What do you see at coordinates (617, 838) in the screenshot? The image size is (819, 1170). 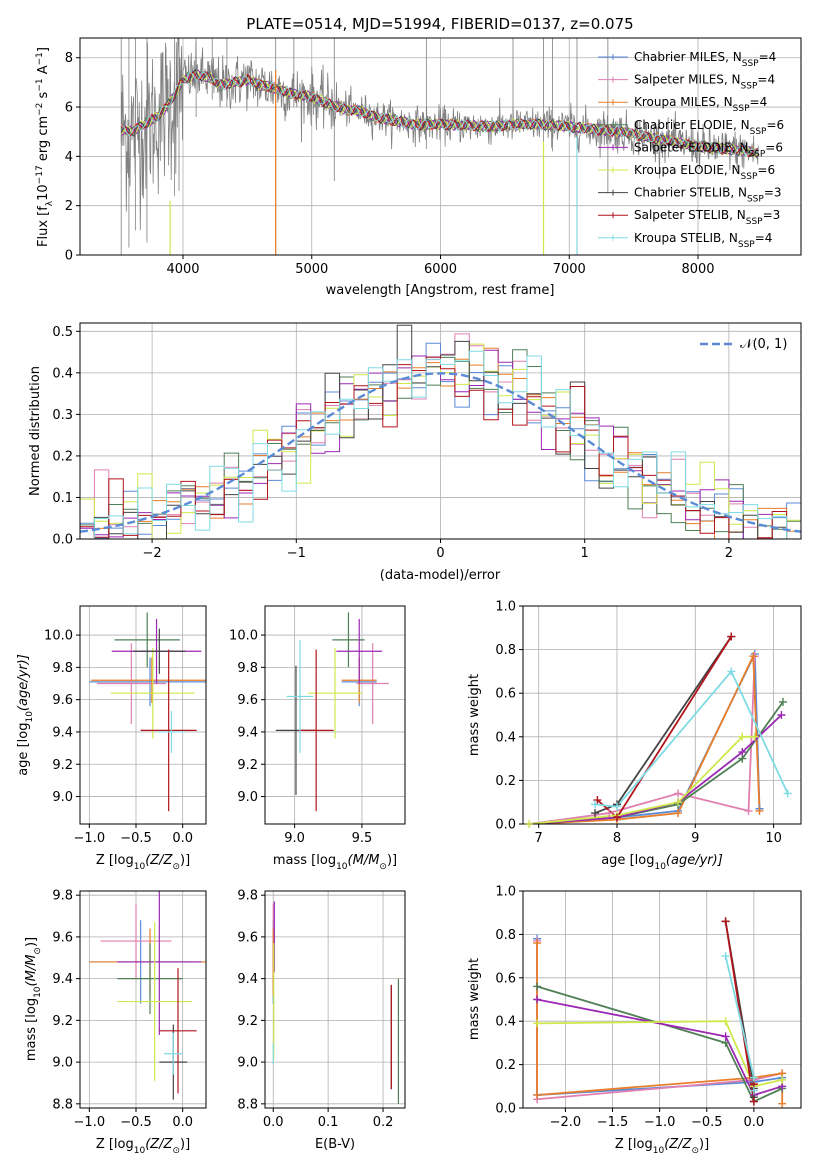 I see `x-tick-label: 8` at bounding box center [617, 838].